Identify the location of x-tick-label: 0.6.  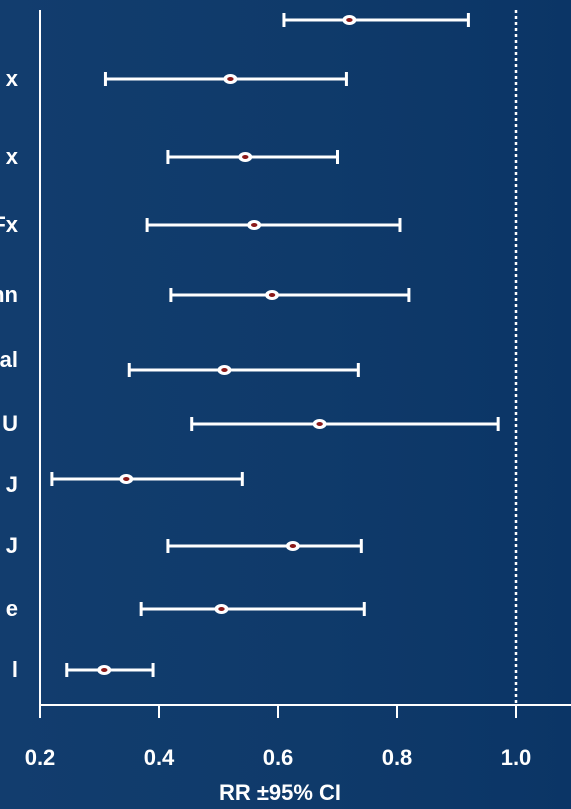
(278, 757).